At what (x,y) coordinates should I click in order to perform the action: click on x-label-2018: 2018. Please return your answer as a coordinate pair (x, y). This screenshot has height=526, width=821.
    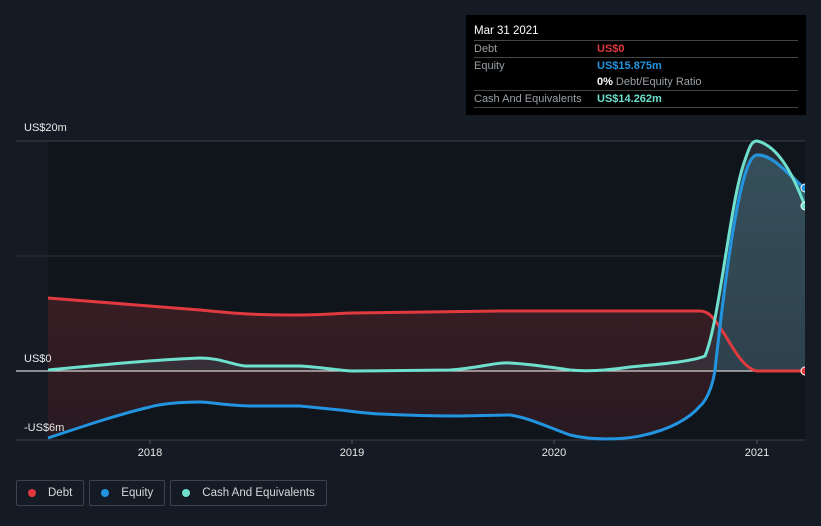
    Looking at the image, I should click on (150, 453).